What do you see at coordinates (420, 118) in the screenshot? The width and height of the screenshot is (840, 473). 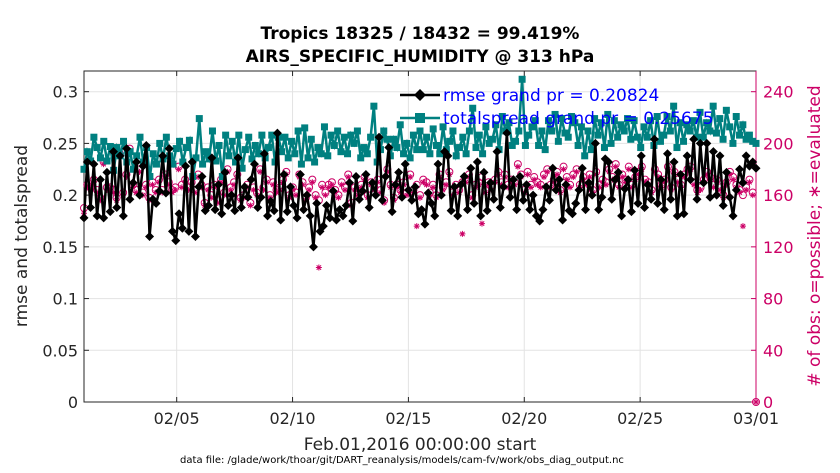 I see `legend-totalspread-marker` at bounding box center [420, 118].